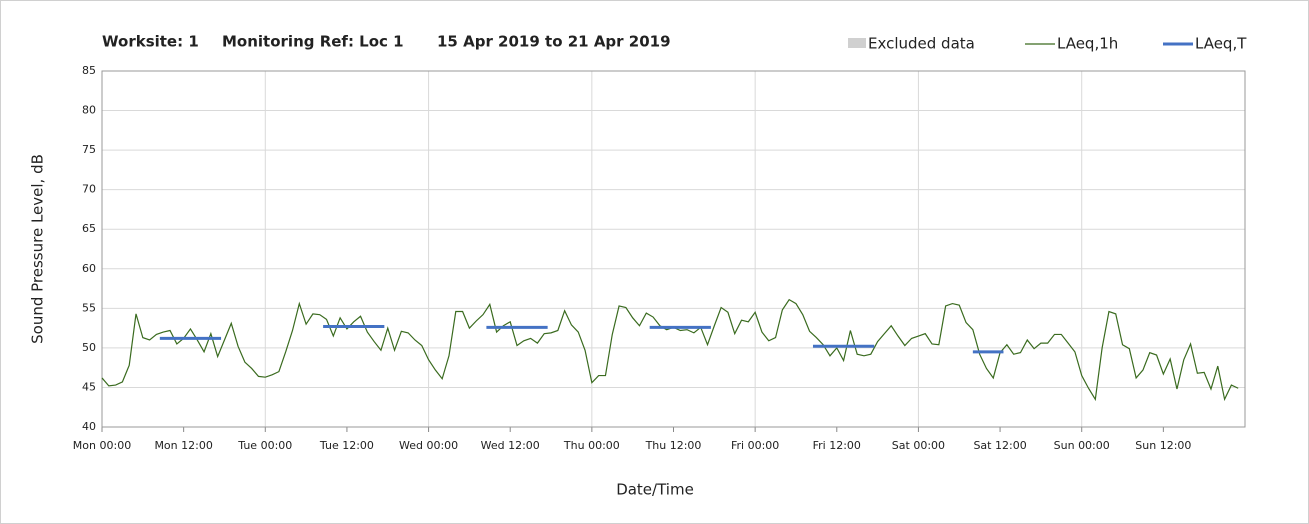  Describe the element at coordinates (89, 70) in the screenshot. I see `y-tick-label: 85` at that location.